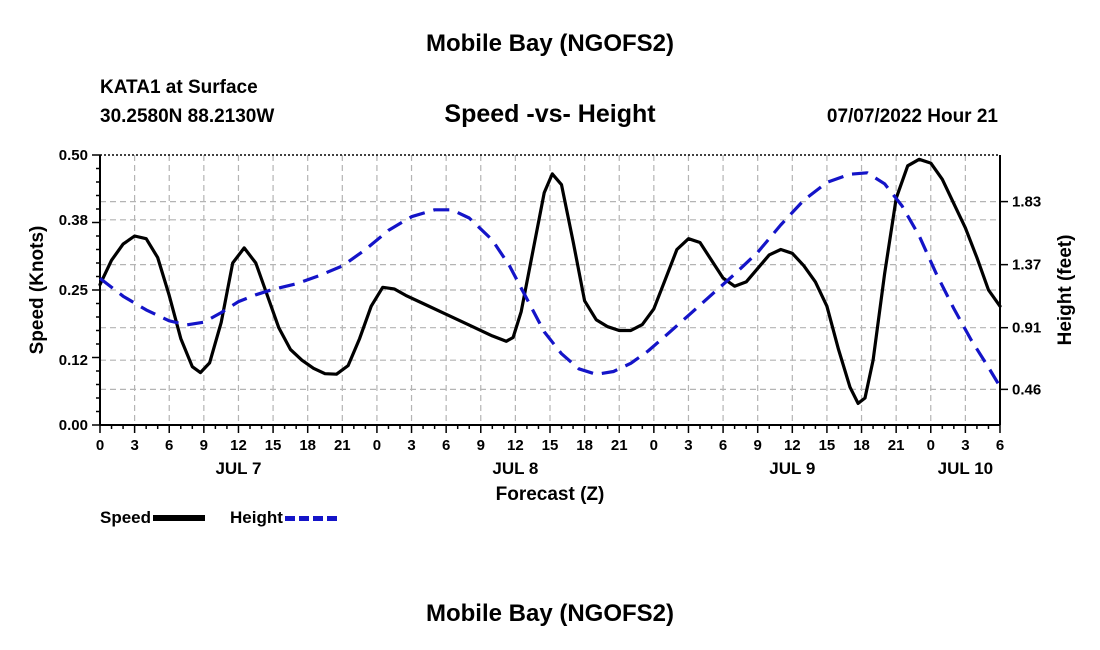 The height and width of the screenshot is (650, 1100). What do you see at coordinates (912, 116) in the screenshot?
I see `forecast-datestamp: 07/07/2022 Hour 21` at bounding box center [912, 116].